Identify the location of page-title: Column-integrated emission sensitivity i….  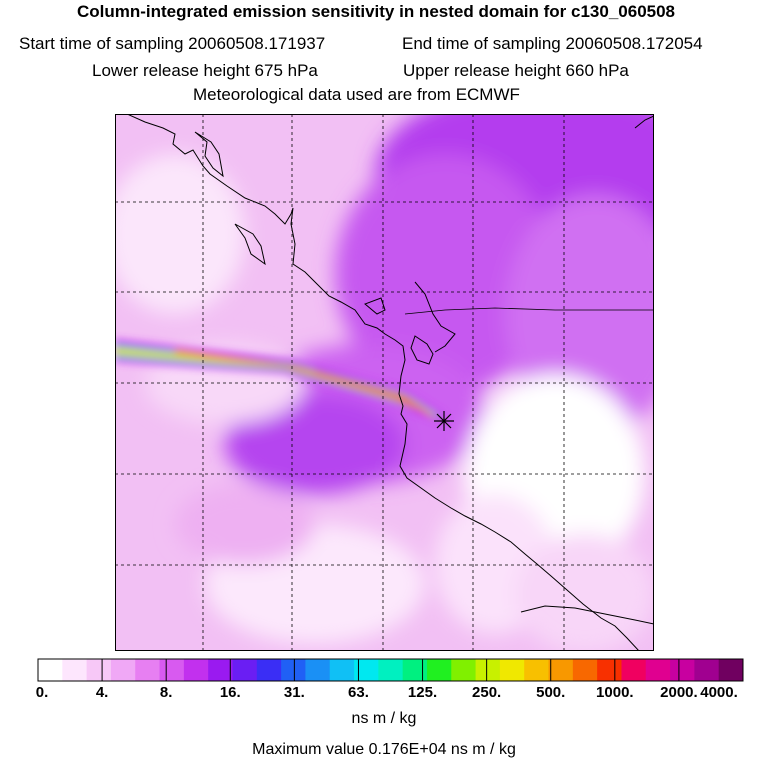
(376, 11).